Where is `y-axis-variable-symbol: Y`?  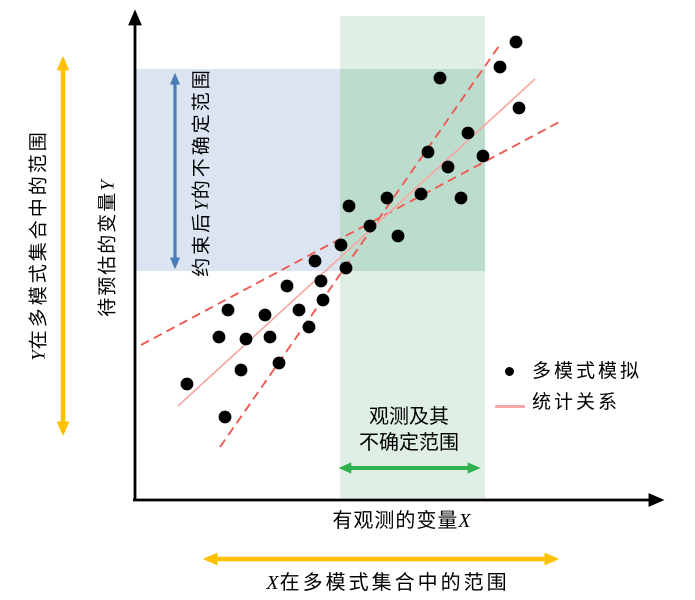
y-axis-variable-symbol: Y is located at coordinates (108, 185).